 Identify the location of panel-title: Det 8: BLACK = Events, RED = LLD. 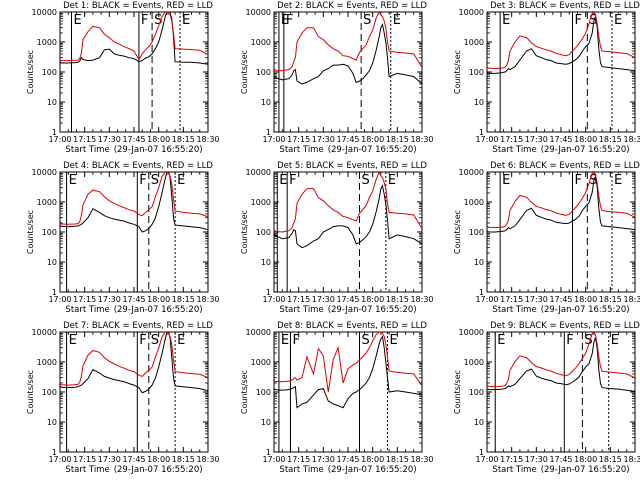
(352, 326).